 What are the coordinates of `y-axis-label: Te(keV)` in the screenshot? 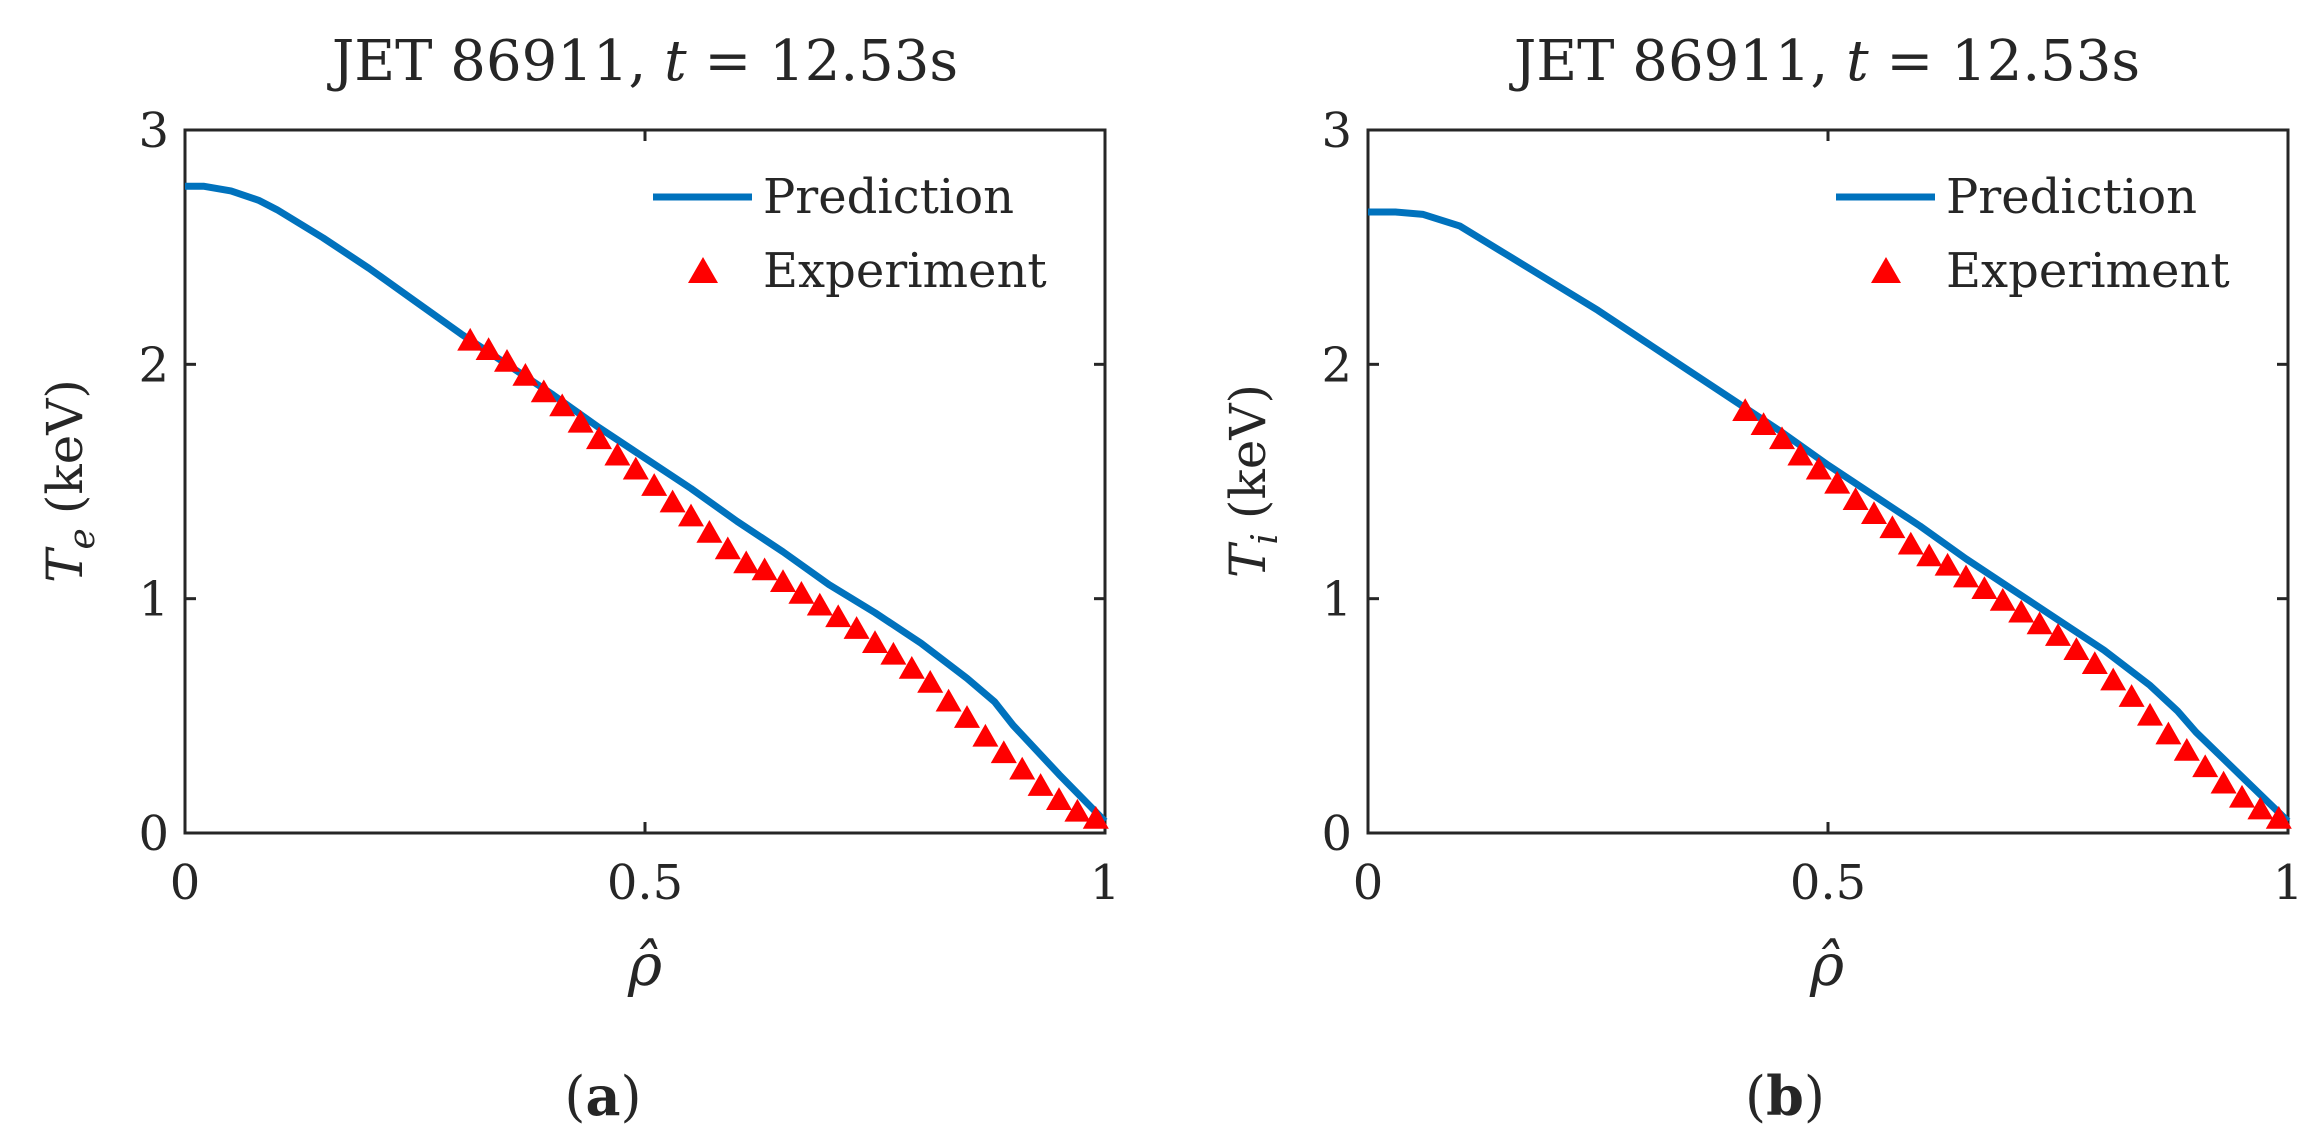 It's located at (69, 481).